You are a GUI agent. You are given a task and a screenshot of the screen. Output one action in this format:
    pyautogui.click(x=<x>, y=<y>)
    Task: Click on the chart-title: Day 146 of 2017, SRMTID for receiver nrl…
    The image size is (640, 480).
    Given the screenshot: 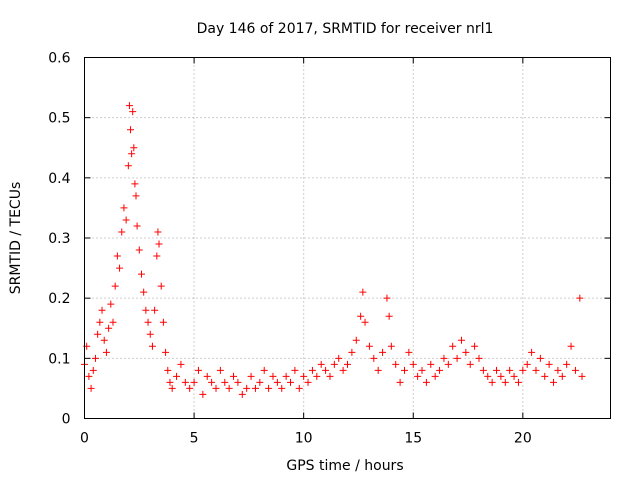 What is the action you would take?
    pyautogui.click(x=345, y=29)
    